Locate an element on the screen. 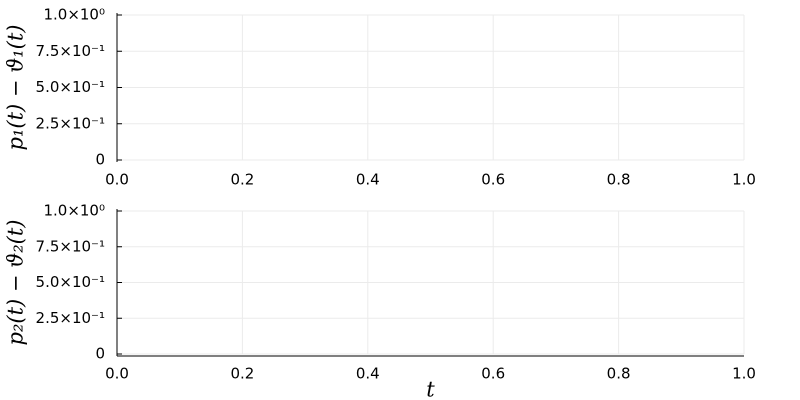  x-axis-label: t is located at coordinates (430, 389).